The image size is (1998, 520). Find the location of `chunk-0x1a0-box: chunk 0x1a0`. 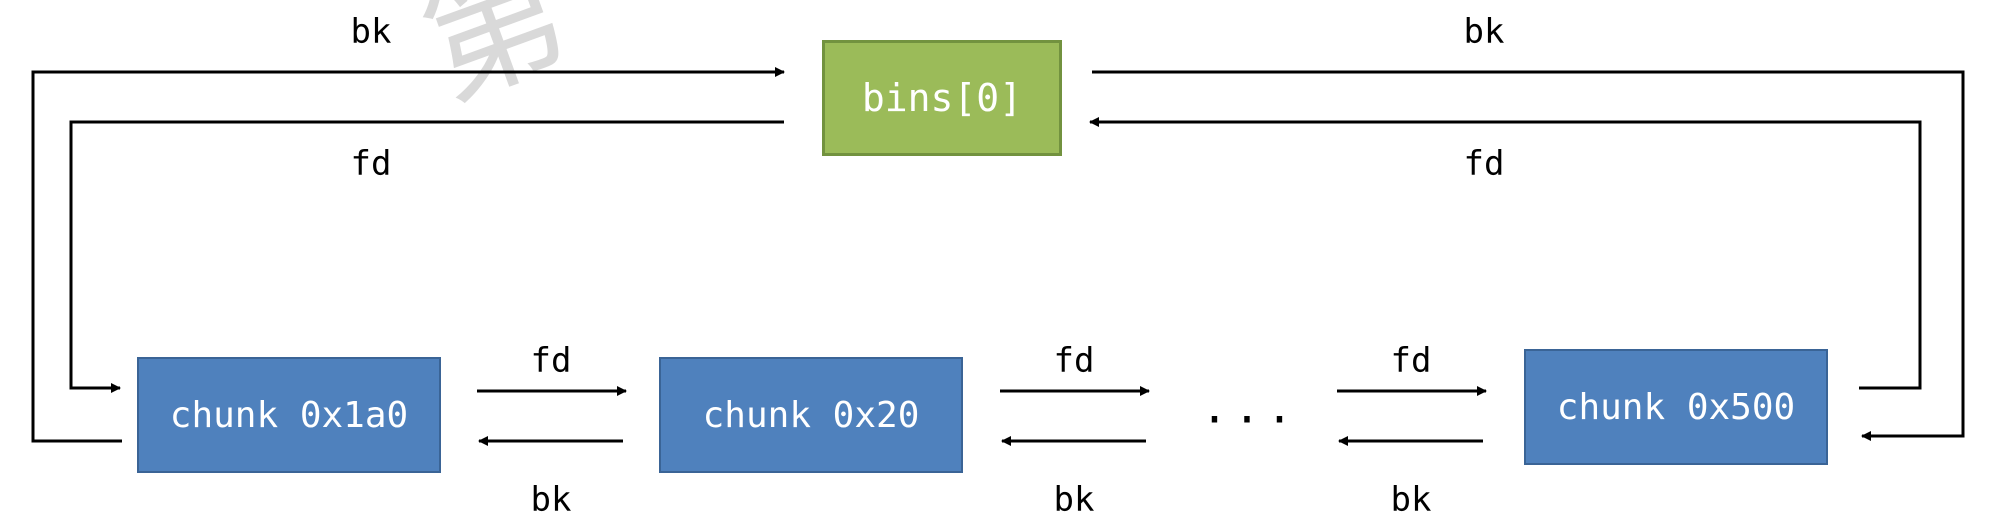

chunk-0x1a0-box: chunk 0x1a0 is located at coordinates (289, 415).